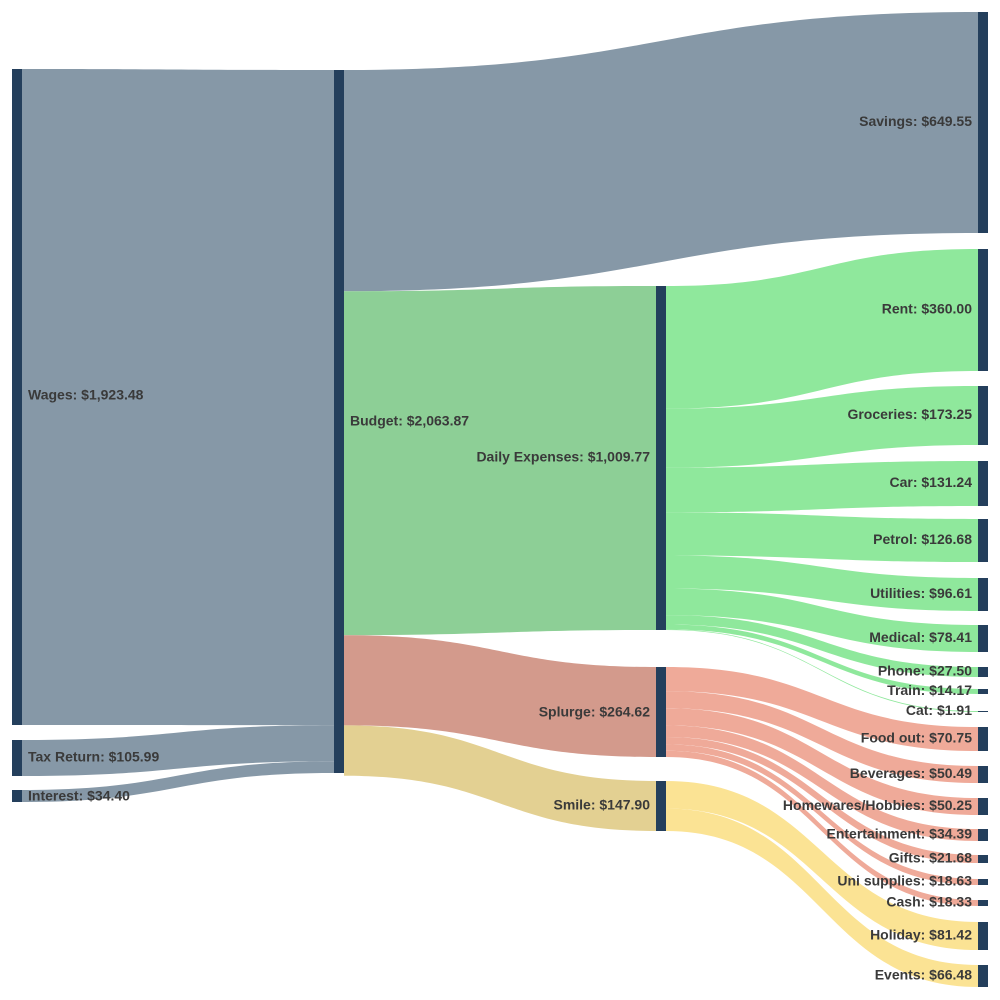  Describe the element at coordinates (93, 757) in the screenshot. I see `label-tax: Tax Return: $105.99` at that location.